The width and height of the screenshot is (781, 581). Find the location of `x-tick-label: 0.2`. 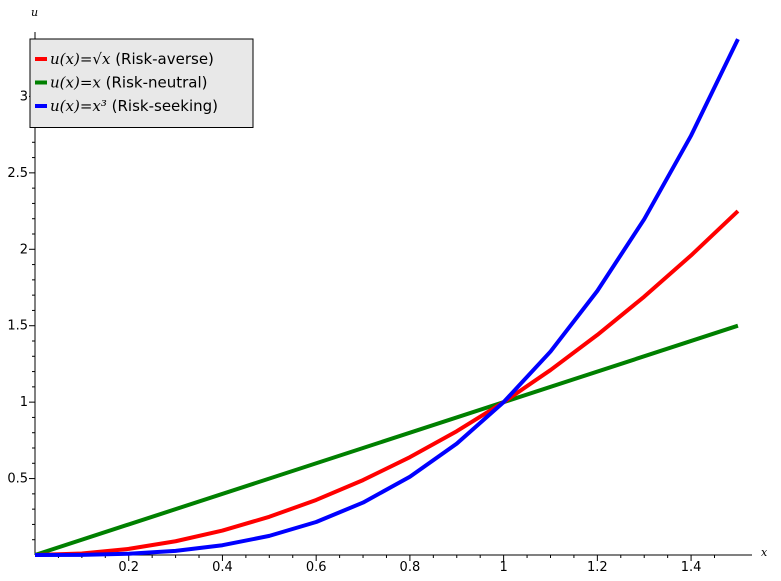

x-tick-label: 0.2 is located at coordinates (128, 567).